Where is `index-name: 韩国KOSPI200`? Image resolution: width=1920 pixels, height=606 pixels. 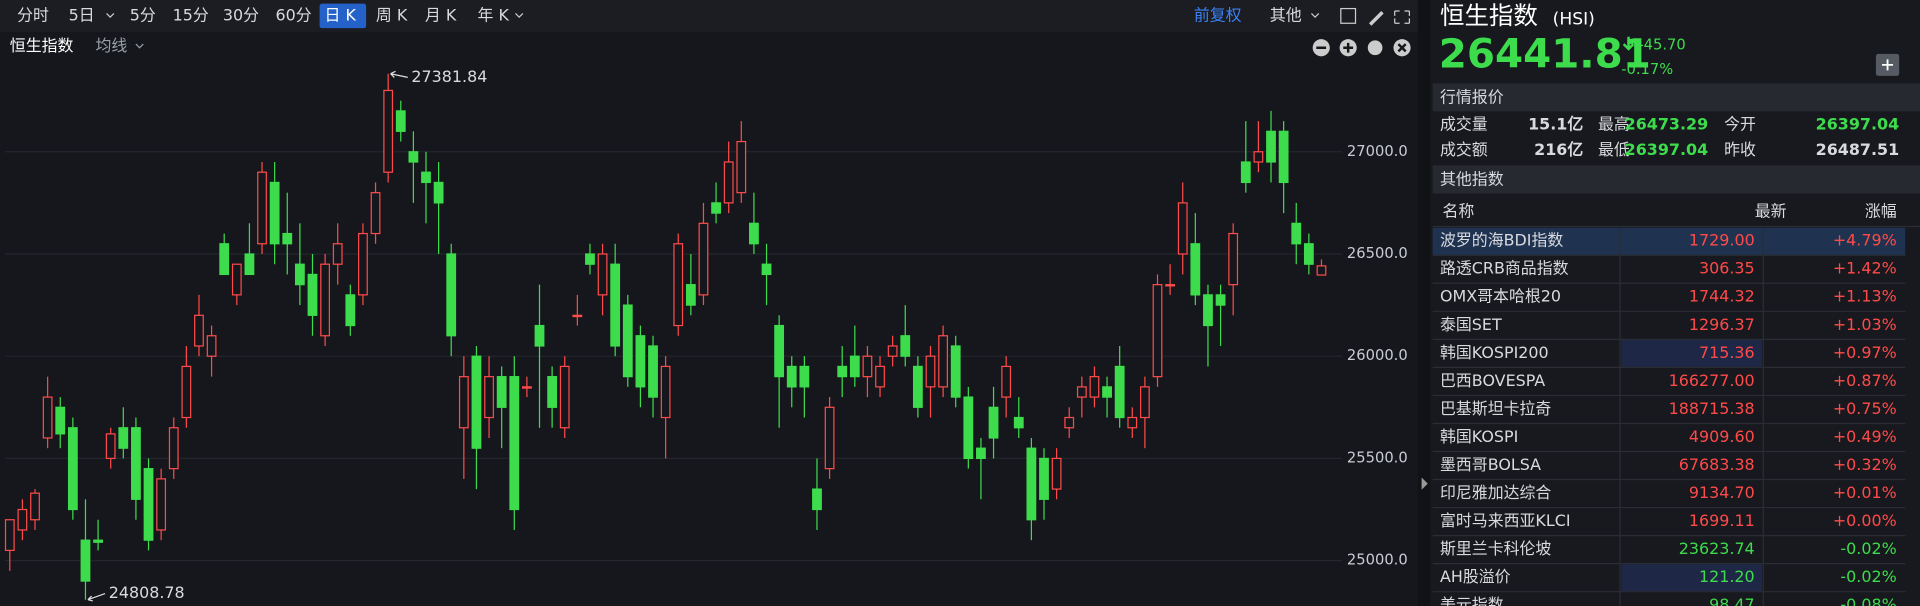
index-name: 韩国KOSPI200 is located at coordinates (1494, 352).